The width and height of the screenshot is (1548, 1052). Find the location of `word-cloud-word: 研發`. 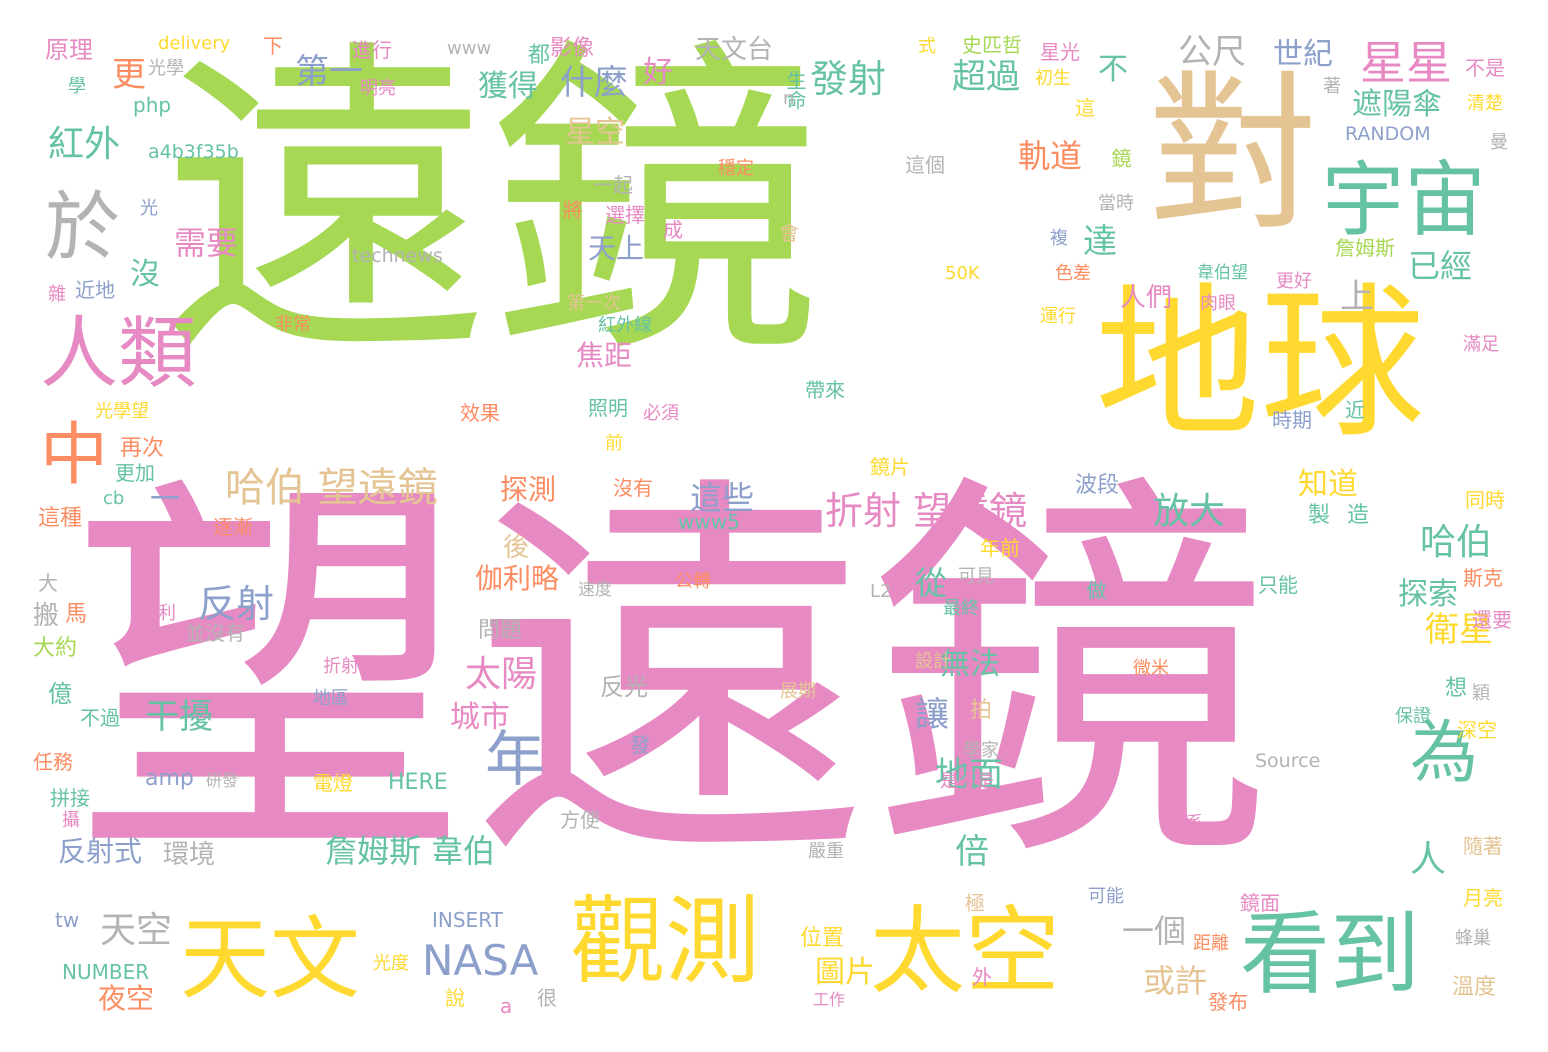

word-cloud-word: 研發 is located at coordinates (222, 780).